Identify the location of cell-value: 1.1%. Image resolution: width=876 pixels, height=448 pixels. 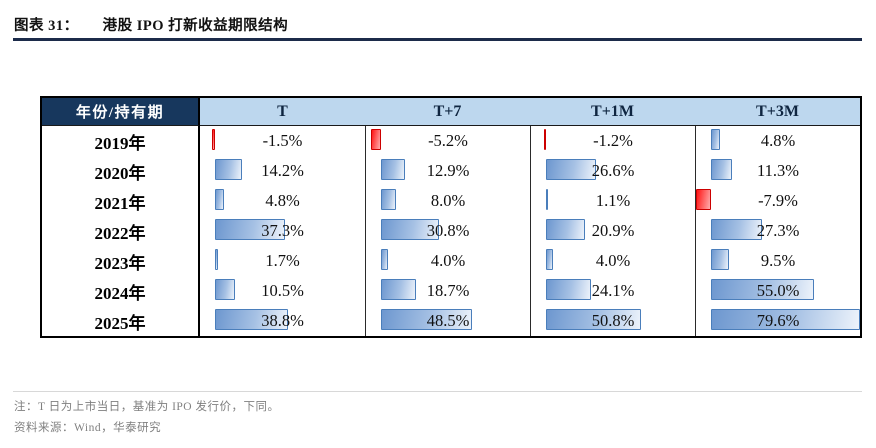
(613, 200).